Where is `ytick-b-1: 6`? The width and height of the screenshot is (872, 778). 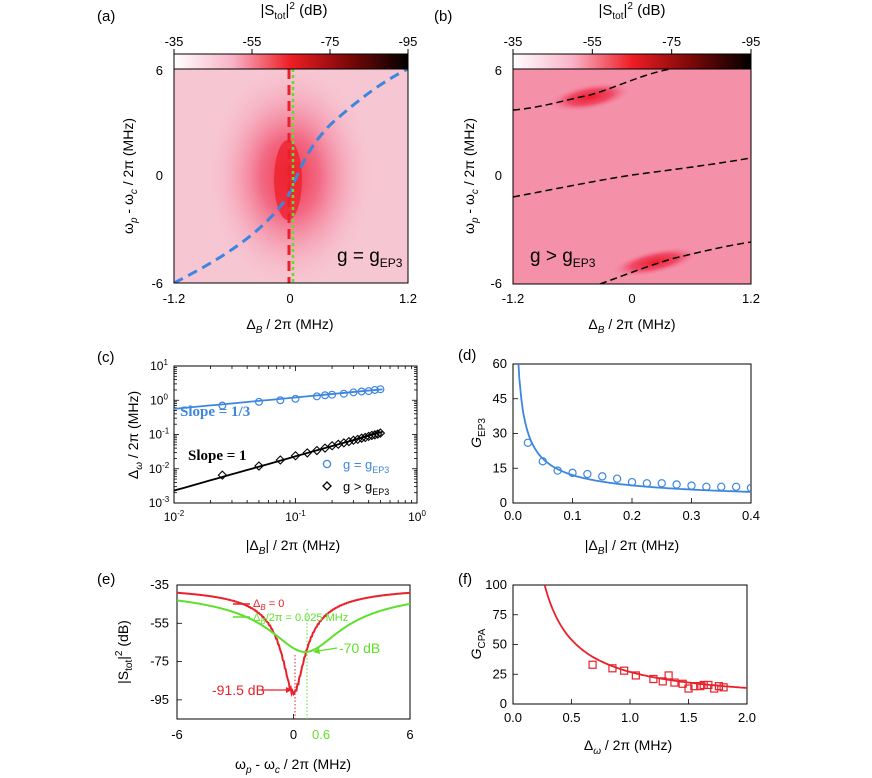
ytick-b-1: 6 is located at coordinates (498, 70).